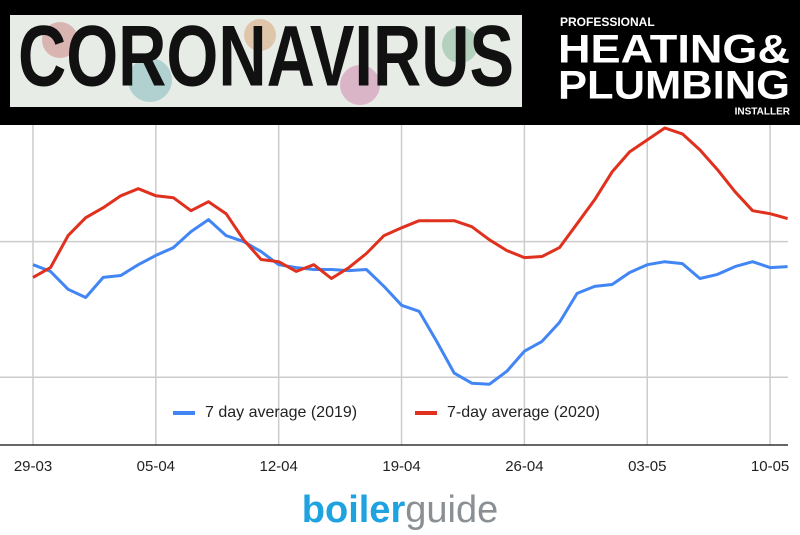  What do you see at coordinates (260, 62) in the screenshot?
I see `texture` at bounding box center [260, 62].